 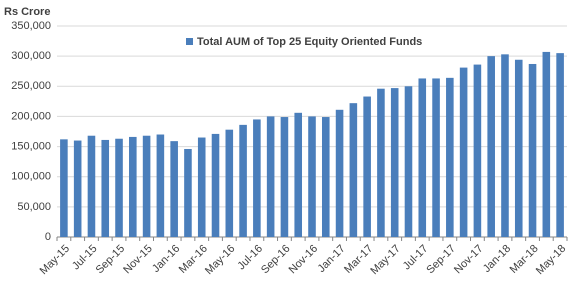 I want to click on x-tick-label: Sep-15, so click(x=111, y=260).